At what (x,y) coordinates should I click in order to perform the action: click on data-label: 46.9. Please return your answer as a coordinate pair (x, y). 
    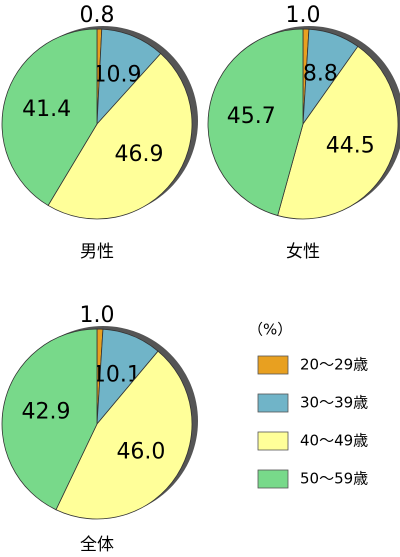
    Looking at the image, I should click on (138, 154).